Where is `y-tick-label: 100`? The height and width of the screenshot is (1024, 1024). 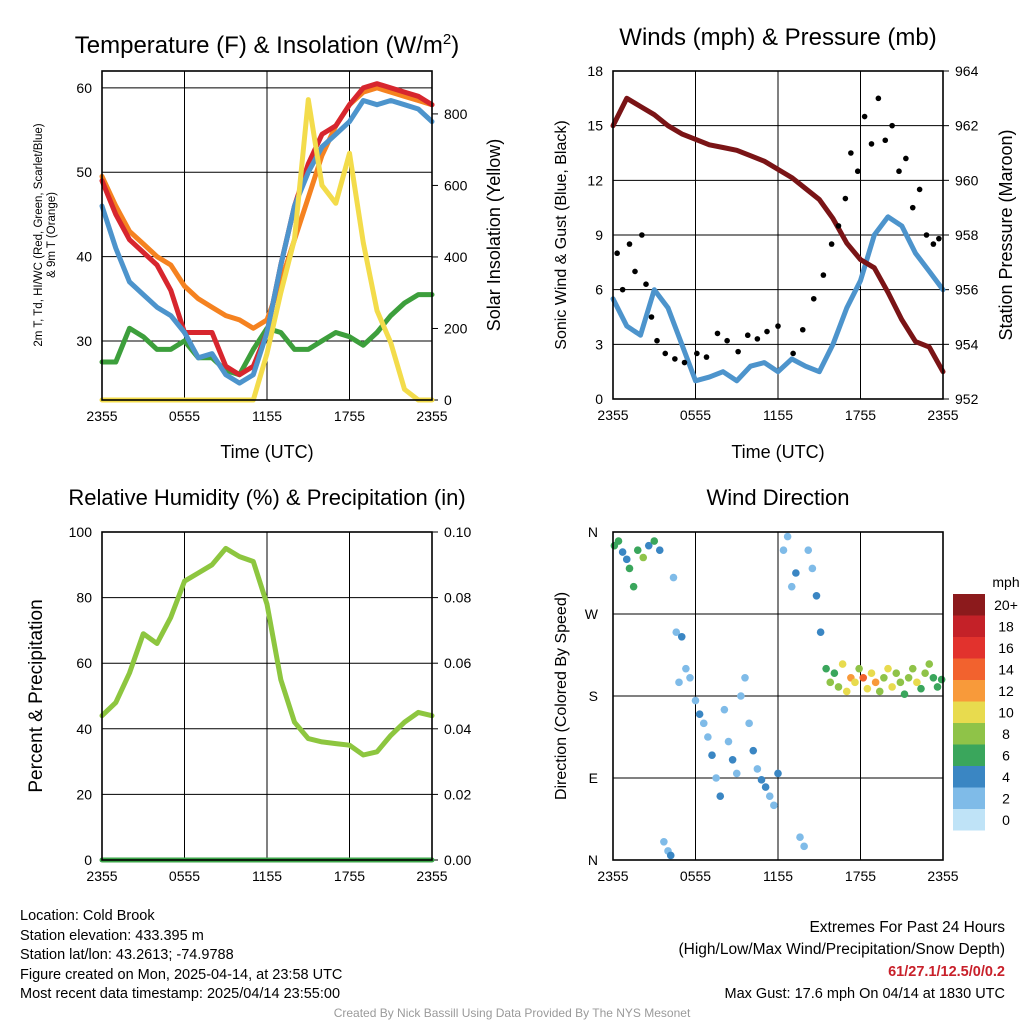
y-tick-label: 100 is located at coordinates (81, 532).